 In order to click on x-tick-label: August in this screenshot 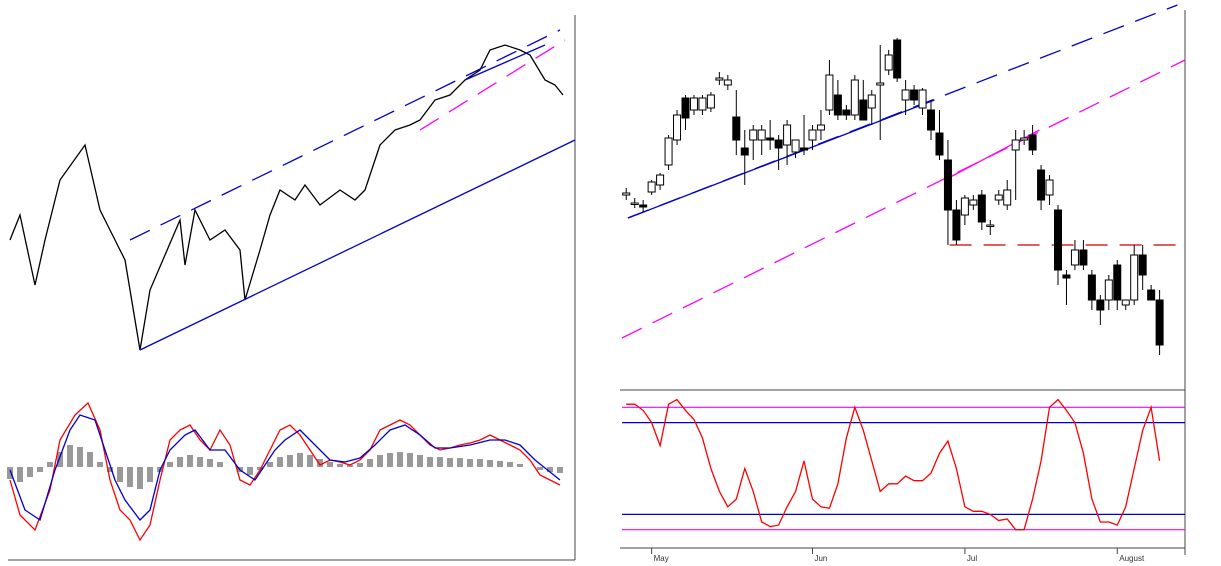, I will do `click(1132, 558)`.